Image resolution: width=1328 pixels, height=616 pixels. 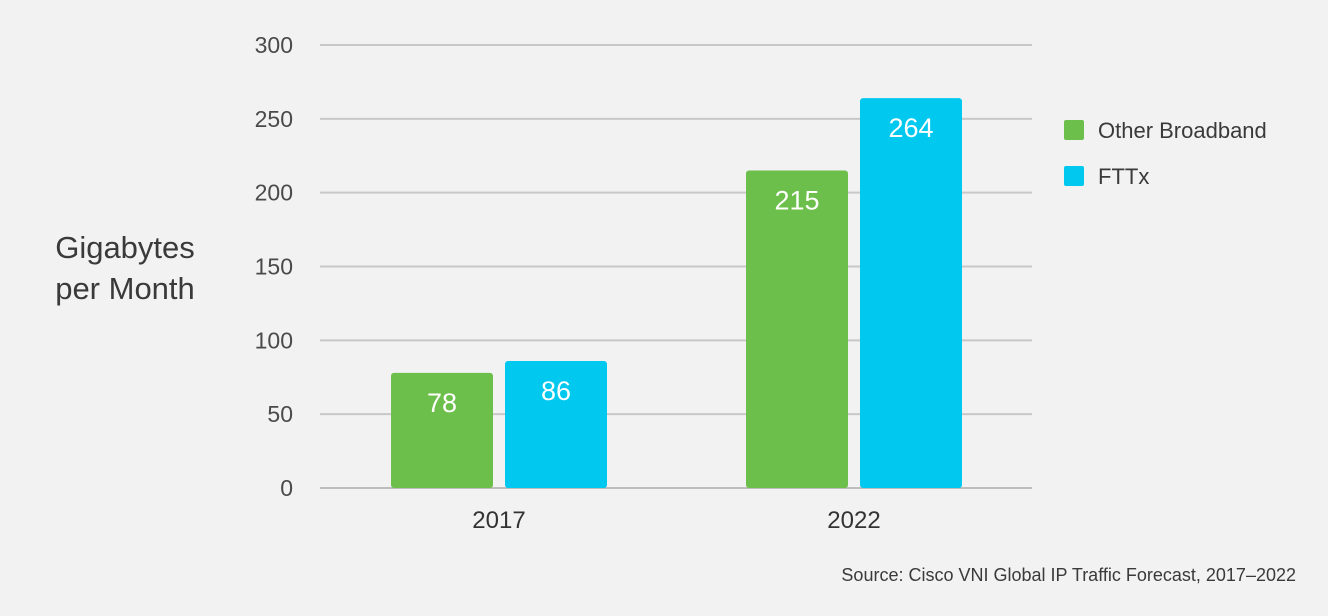 What do you see at coordinates (286, 488) in the screenshot?
I see `y-tick-label: 0` at bounding box center [286, 488].